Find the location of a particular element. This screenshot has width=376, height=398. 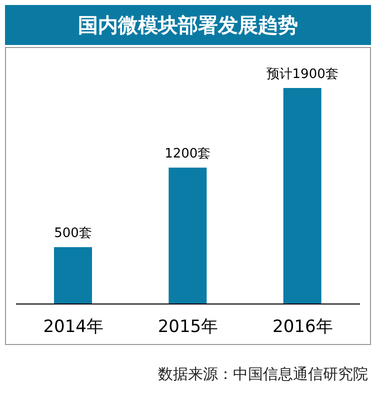

x-tick-label: 2014年 is located at coordinates (73, 327).